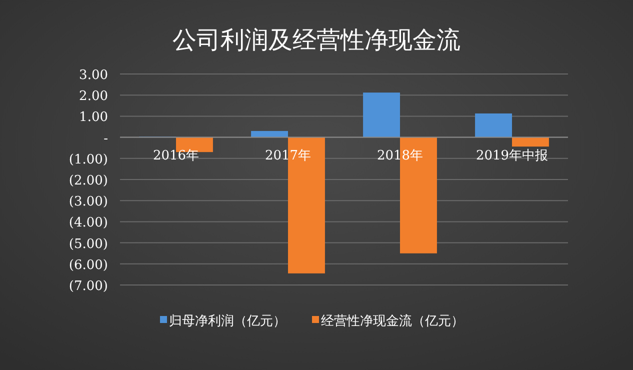  I want to click on y-tick-label: (2.00), so click(88, 181).